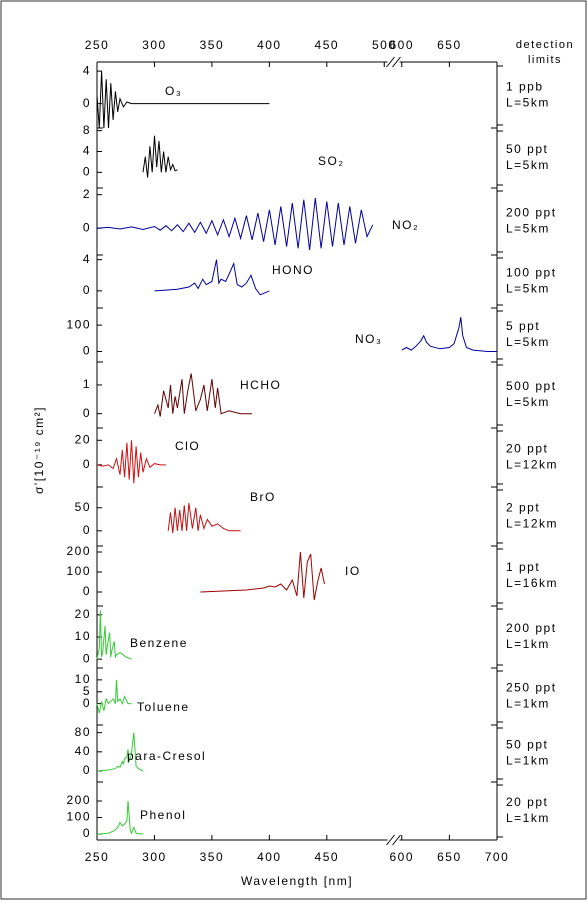 Image resolution: width=588 pixels, height=902 pixels. I want to click on species-label: Phenol, so click(163, 815).